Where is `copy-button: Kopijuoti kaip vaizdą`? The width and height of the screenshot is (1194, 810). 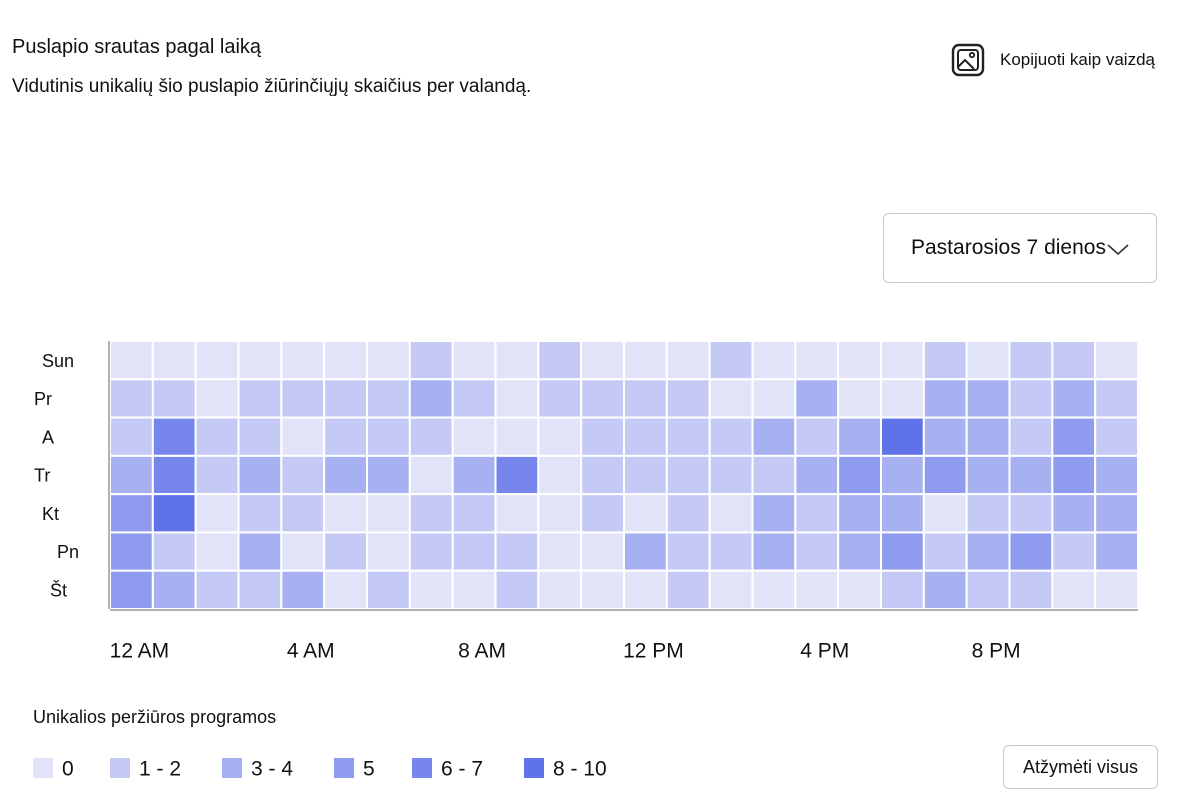
copy-button: Kopijuoti kaip vaizdą is located at coordinates (1052, 60).